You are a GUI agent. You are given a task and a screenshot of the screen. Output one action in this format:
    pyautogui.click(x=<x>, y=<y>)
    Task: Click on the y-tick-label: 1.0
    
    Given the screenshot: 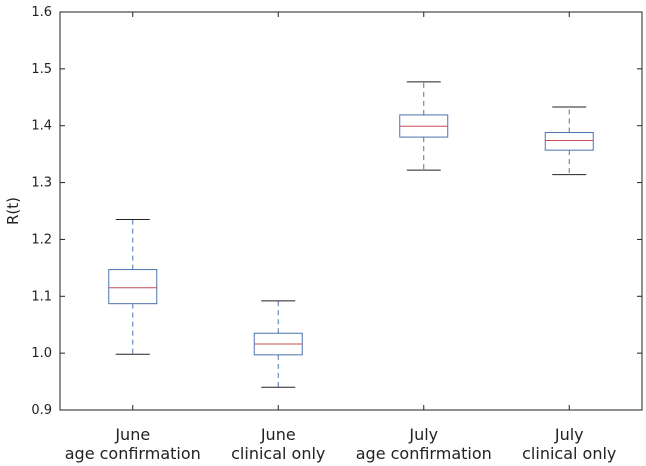 What is the action you would take?
    pyautogui.click(x=41, y=353)
    